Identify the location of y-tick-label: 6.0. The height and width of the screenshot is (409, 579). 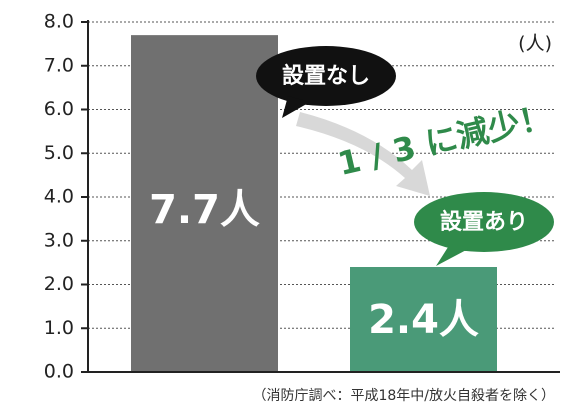
(59, 109).